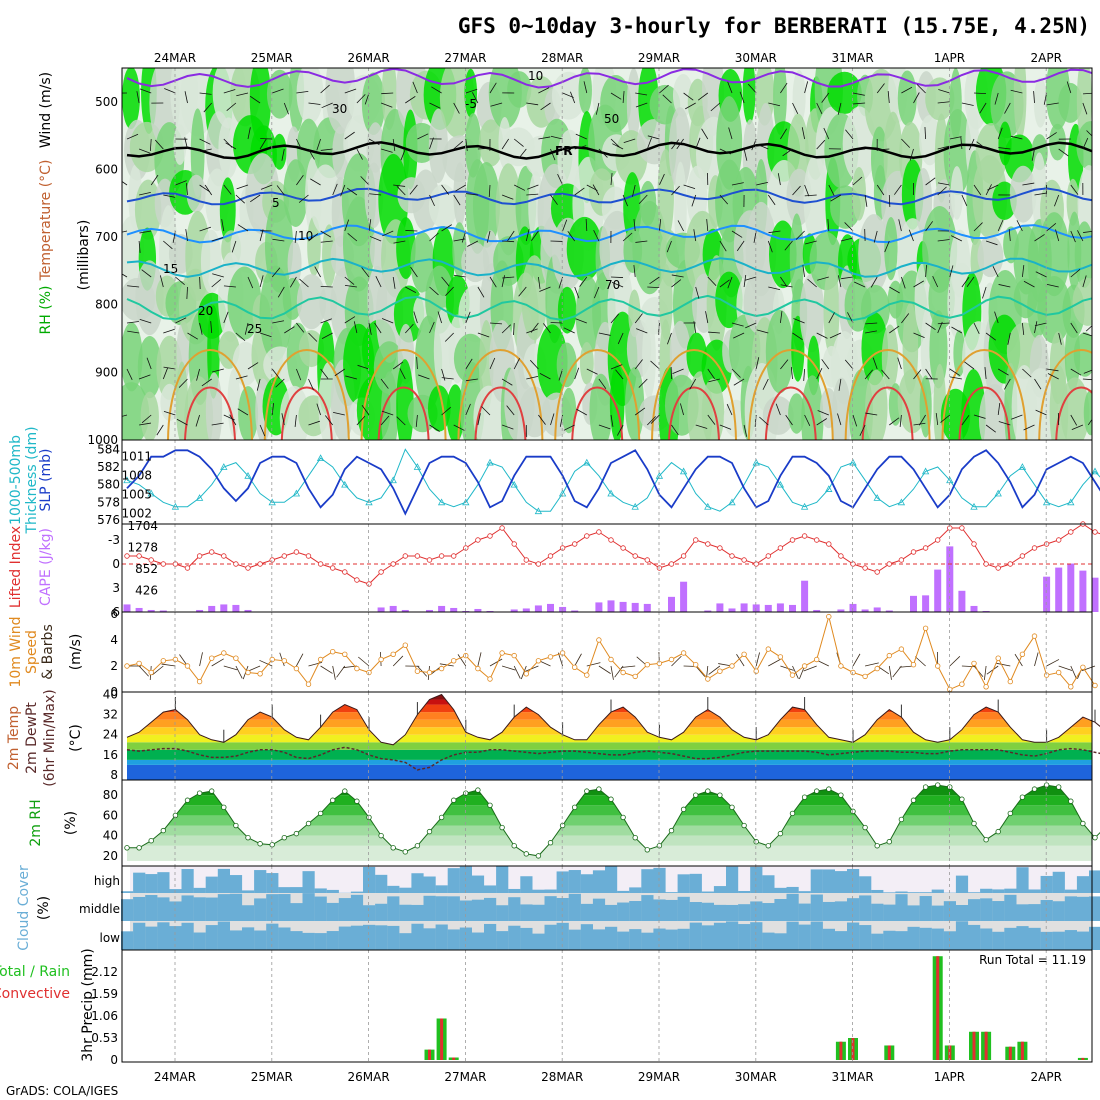 Image resolution: width=1100 pixels, height=1100 pixels. What do you see at coordinates (88, 1004) in the screenshot?
I see `y-axis-label: 3hr Precip (mm)` at bounding box center [88, 1004].